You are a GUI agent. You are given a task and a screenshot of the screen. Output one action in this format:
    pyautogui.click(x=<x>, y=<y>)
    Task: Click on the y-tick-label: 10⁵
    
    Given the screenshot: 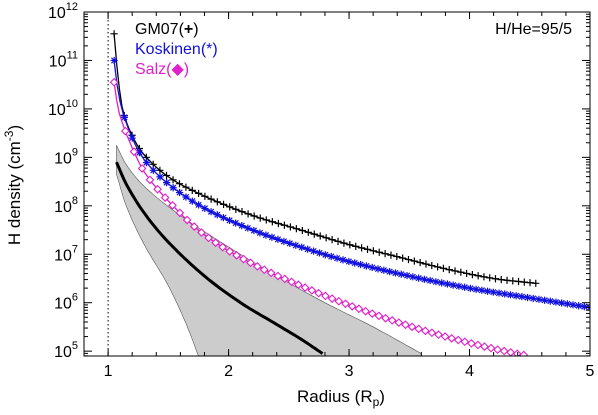 What is the action you would take?
    pyautogui.click(x=66, y=350)
    